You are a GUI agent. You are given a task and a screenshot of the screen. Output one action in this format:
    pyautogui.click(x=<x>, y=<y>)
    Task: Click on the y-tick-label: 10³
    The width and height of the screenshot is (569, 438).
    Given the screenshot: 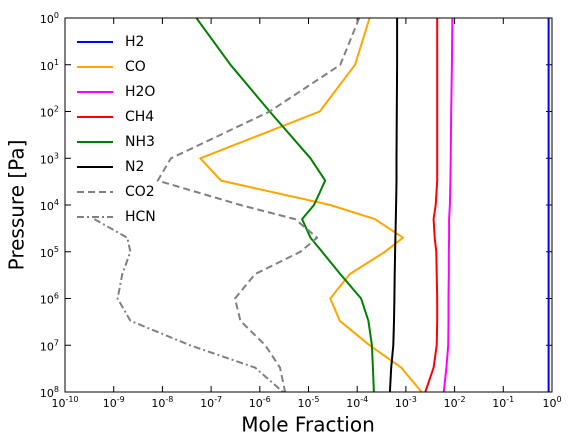 What is the action you would take?
    pyautogui.click(x=49, y=159)
    